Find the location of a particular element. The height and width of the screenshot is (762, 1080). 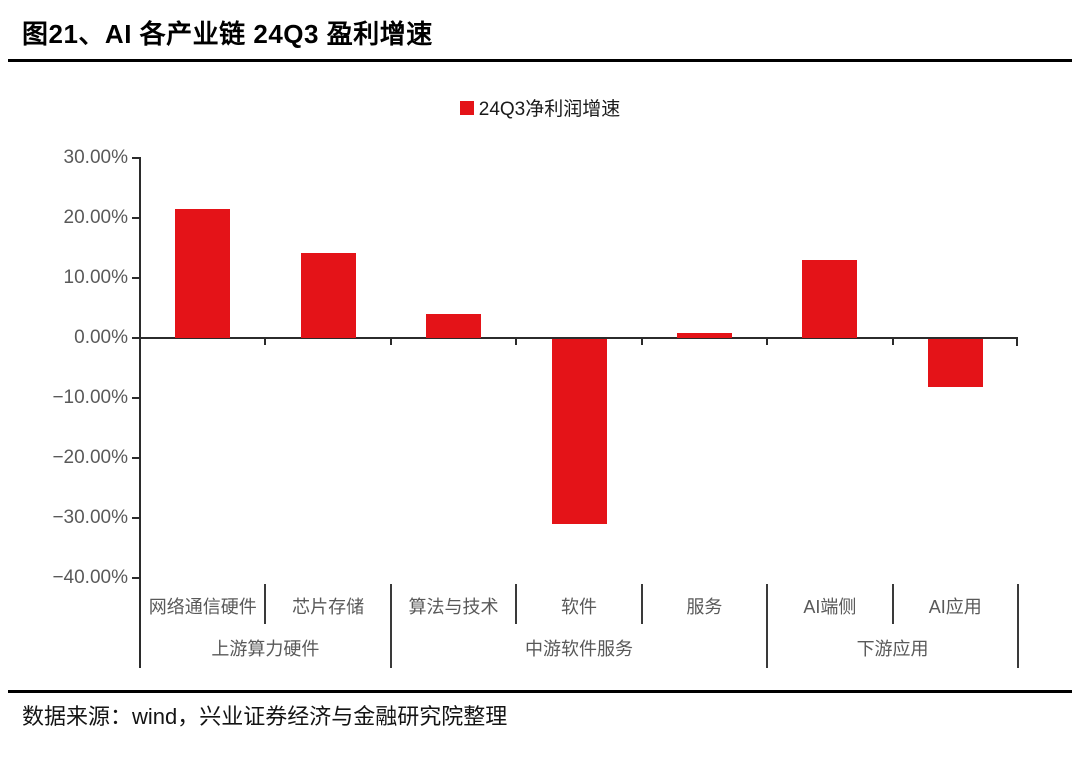

y-axis-label: 10.00% is located at coordinates (95, 277).